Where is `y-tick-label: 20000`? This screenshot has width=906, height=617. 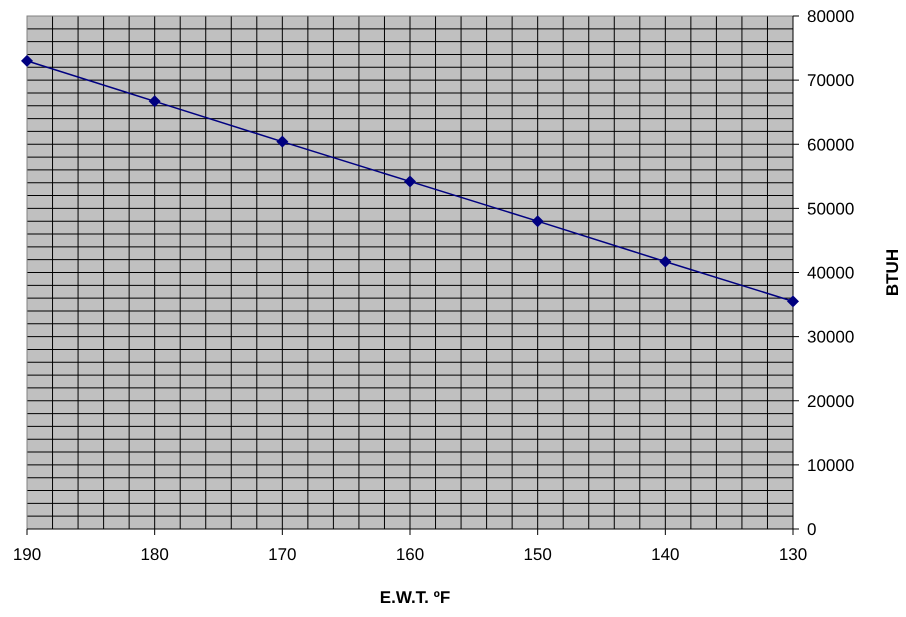
y-tick-label: 20000 is located at coordinates (830, 401).